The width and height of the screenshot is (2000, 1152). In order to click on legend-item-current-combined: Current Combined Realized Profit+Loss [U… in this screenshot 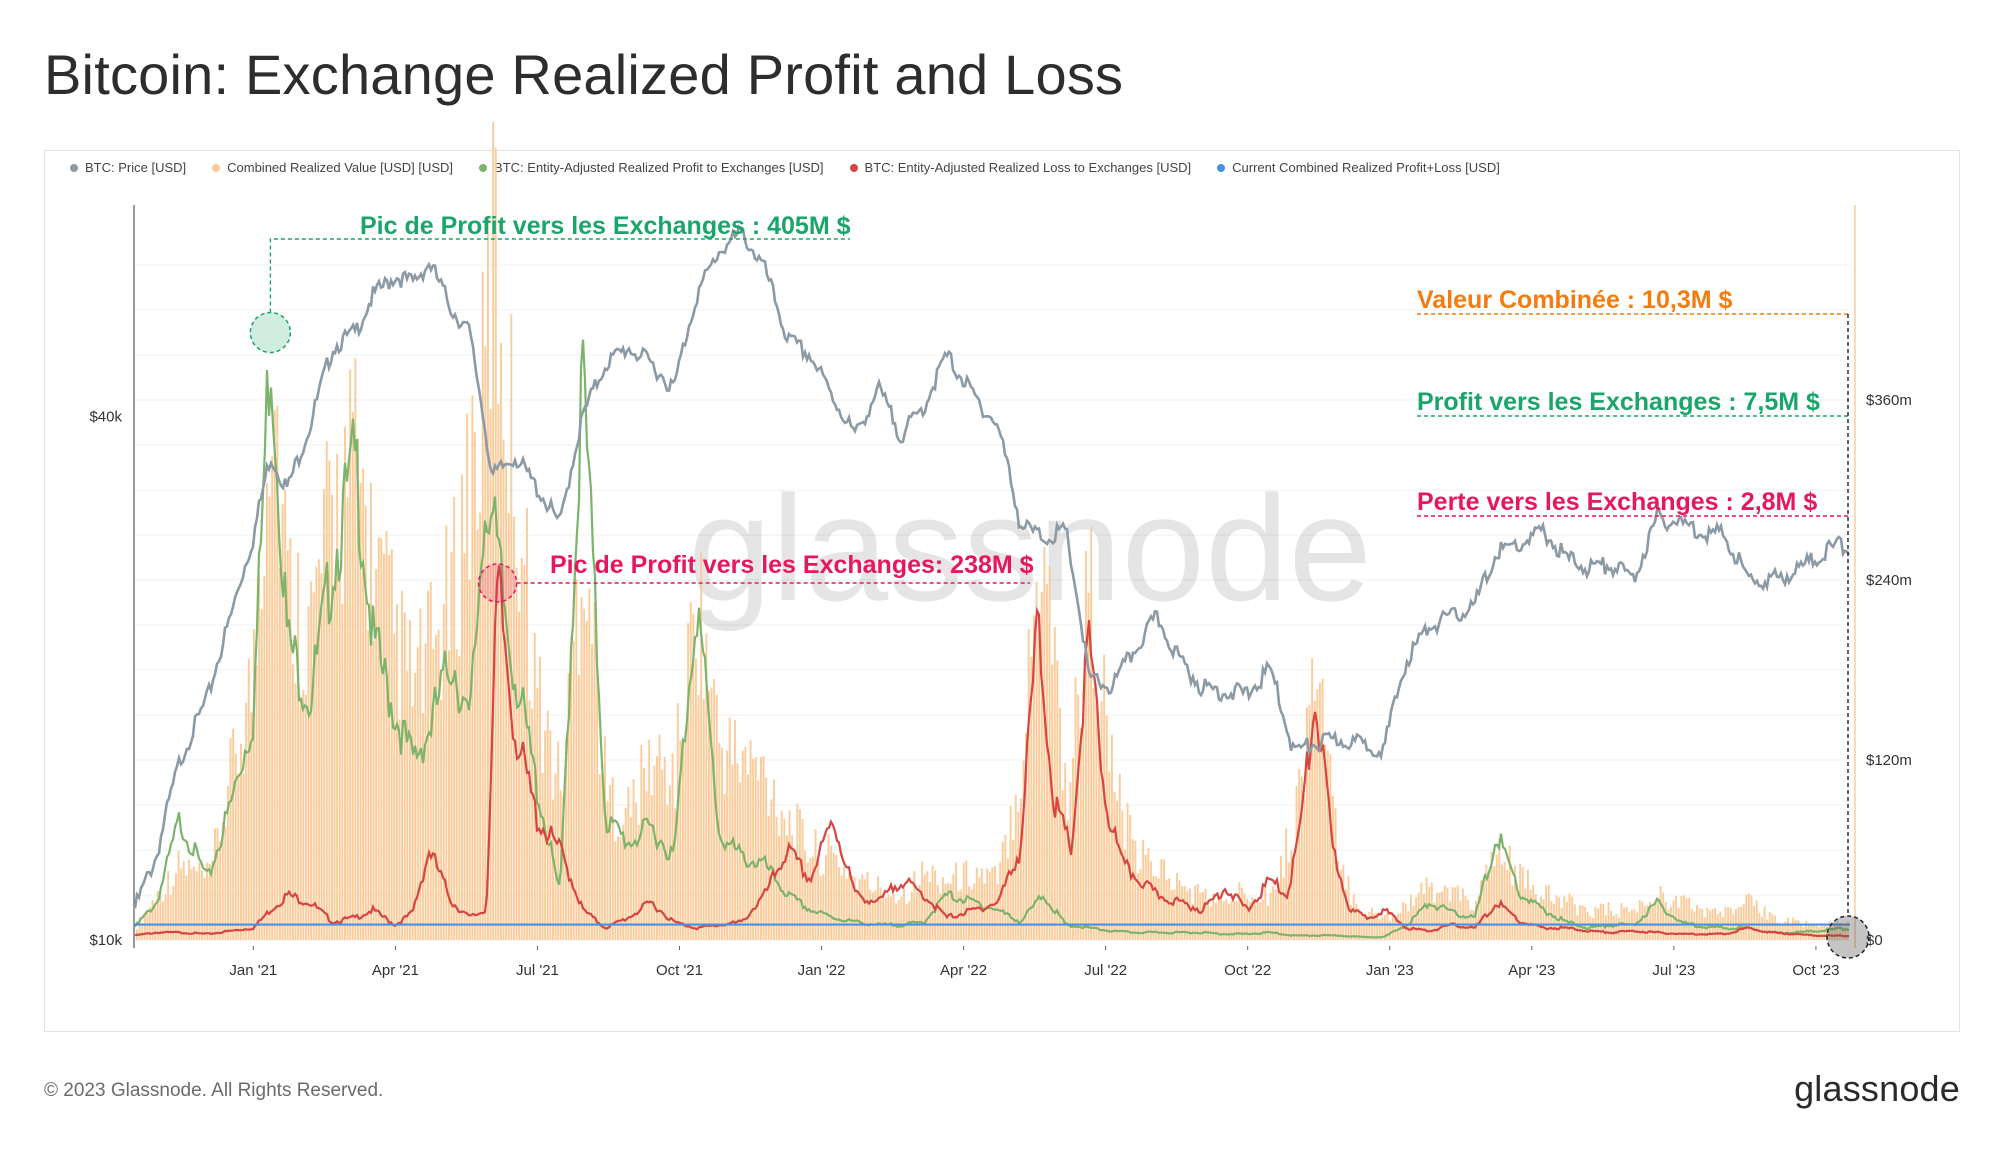, I will do `click(1358, 167)`.